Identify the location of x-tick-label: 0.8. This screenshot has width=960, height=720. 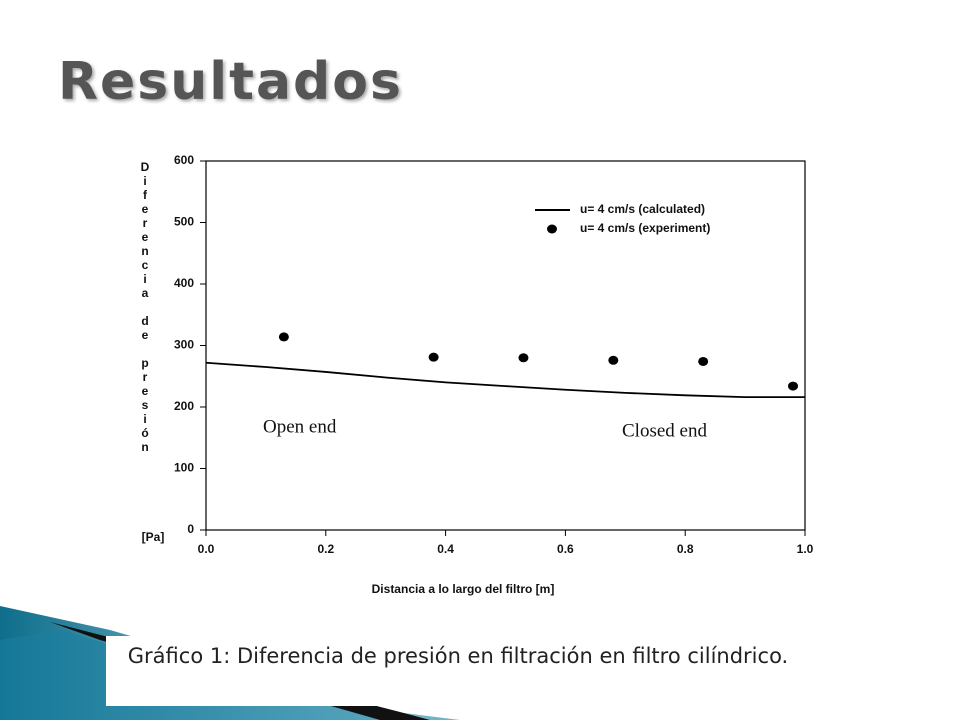
(685, 549).